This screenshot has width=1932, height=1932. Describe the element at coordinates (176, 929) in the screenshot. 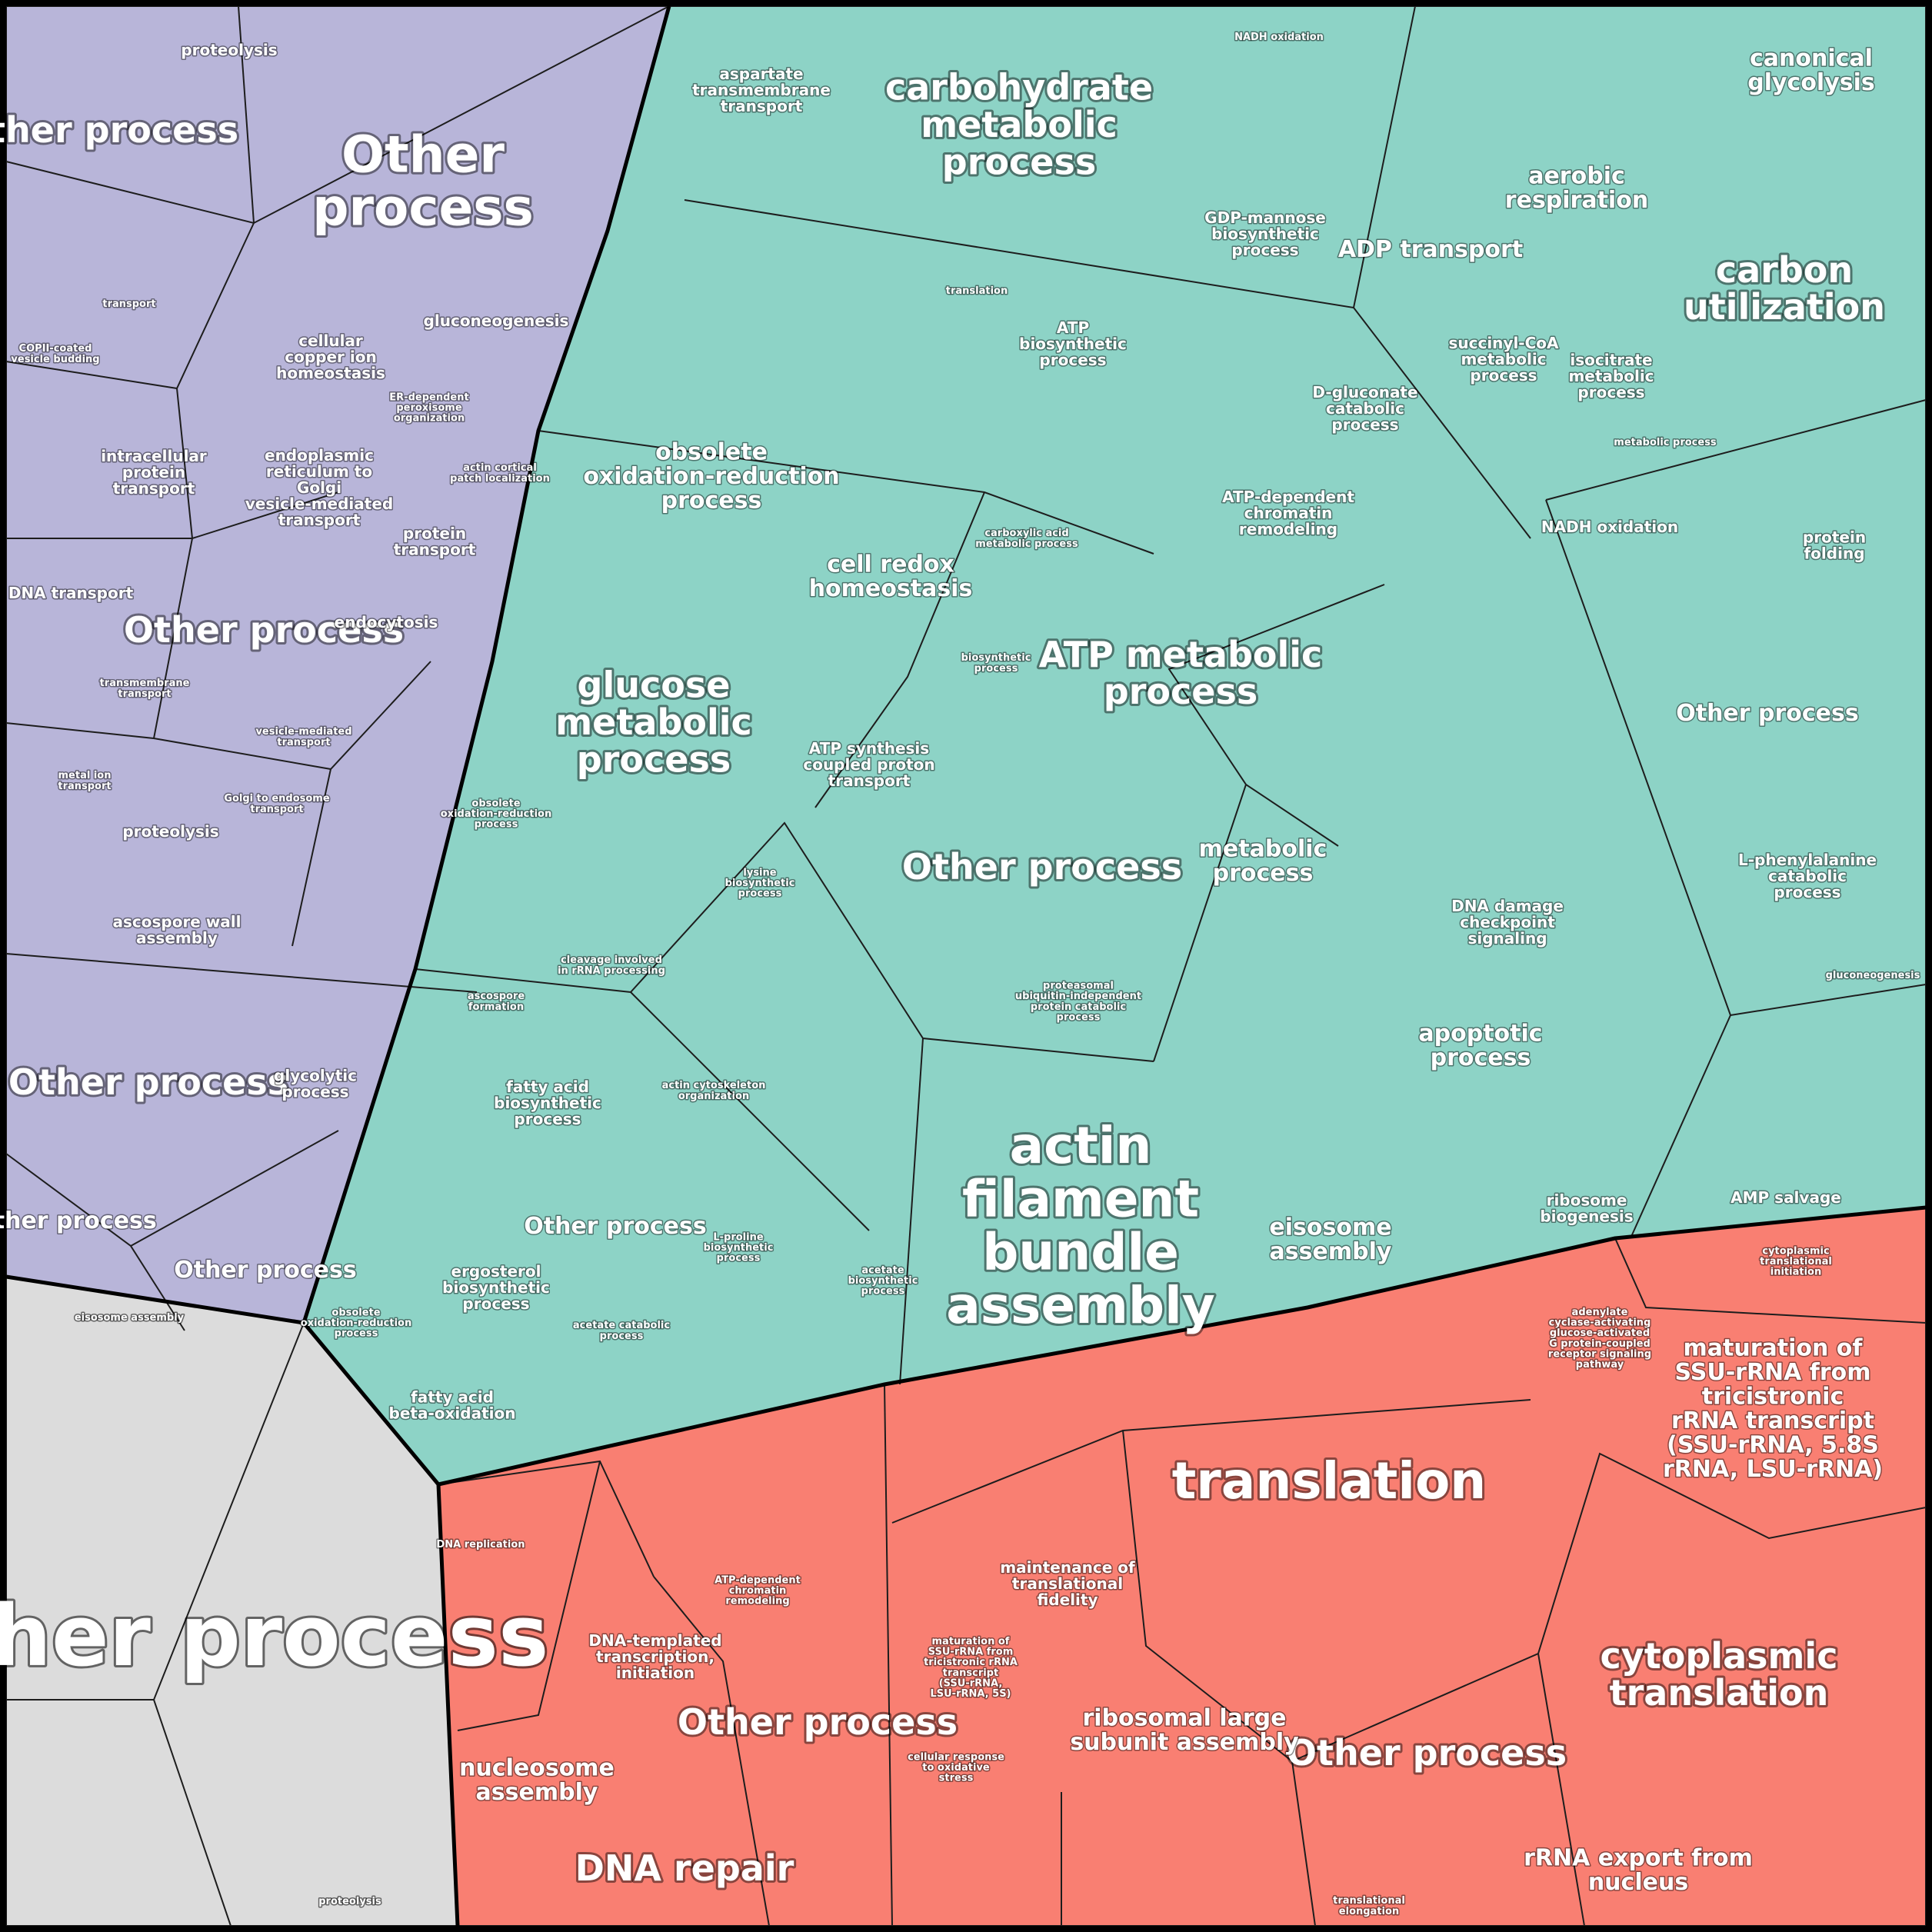

I see `label-purple: ascospore wall assembly` at that location.